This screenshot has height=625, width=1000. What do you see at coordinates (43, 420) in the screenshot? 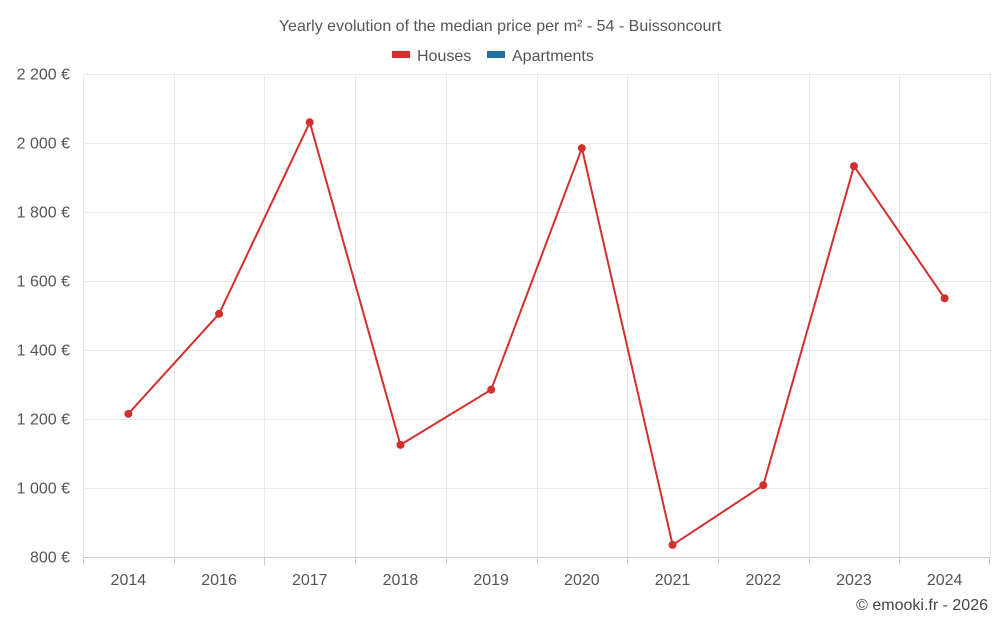
I see `y-tick-label: 1 200 €` at bounding box center [43, 420].